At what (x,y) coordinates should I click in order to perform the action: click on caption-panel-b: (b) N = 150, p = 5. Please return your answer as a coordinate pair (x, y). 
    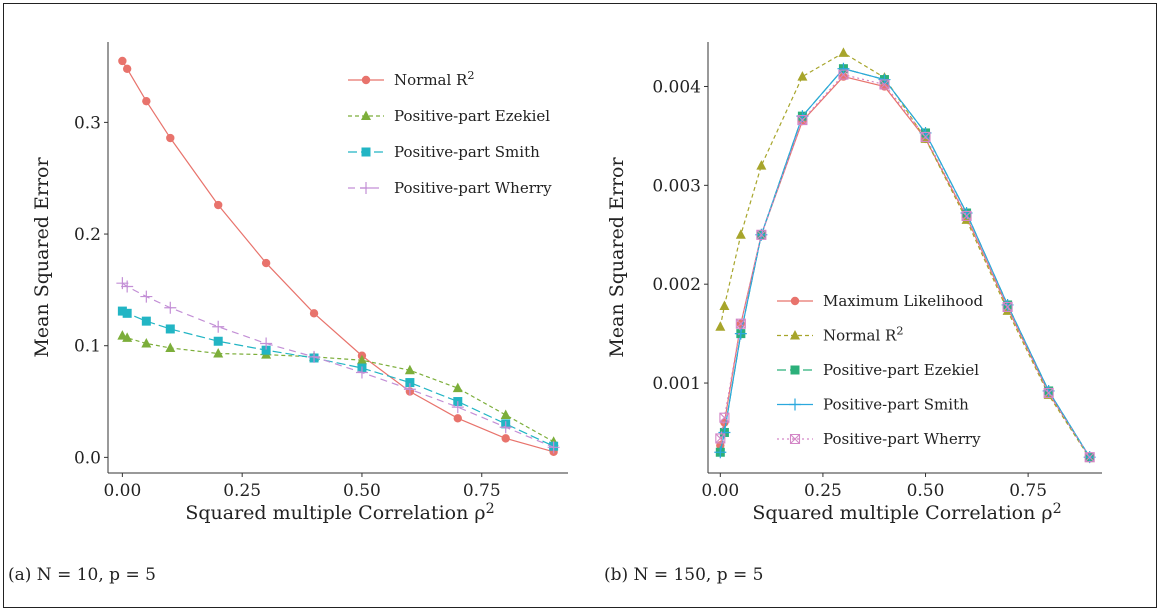
    Looking at the image, I should click on (684, 575).